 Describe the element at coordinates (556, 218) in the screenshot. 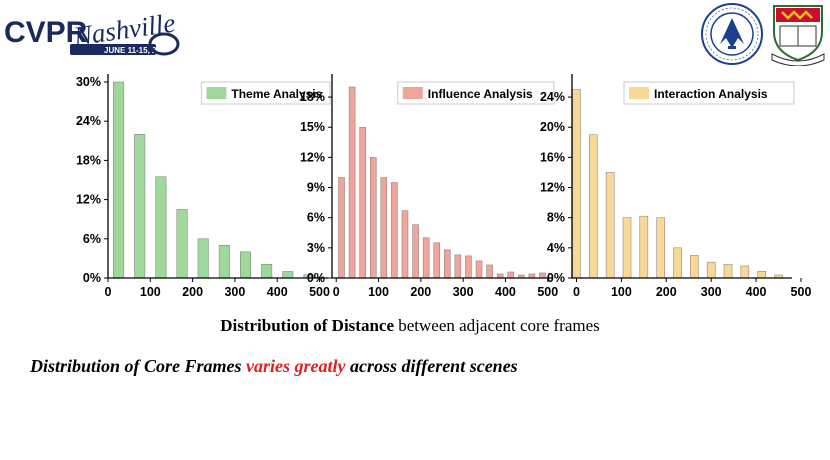

I see `y-tick-label: 8%` at that location.